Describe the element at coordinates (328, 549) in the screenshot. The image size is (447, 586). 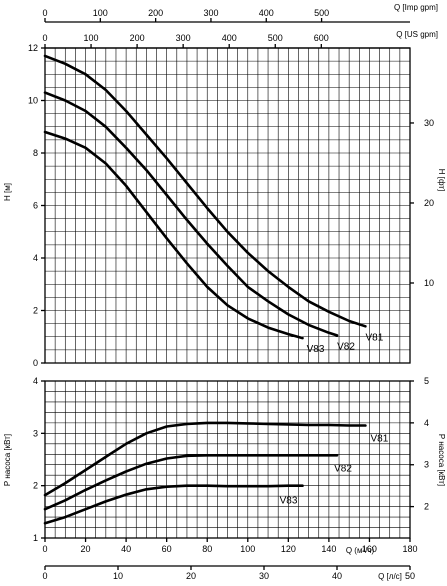
I see `m3h-xtick-label: 140` at that location.